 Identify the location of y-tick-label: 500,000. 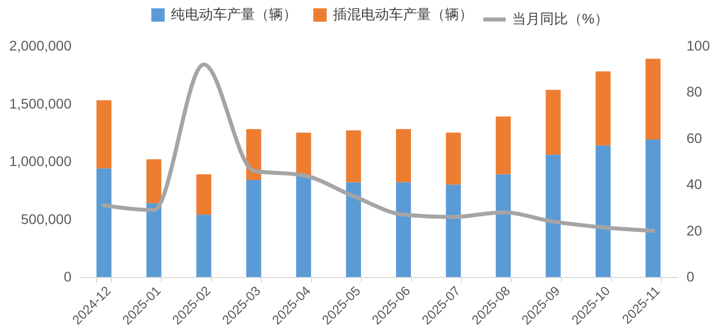
(46, 218).